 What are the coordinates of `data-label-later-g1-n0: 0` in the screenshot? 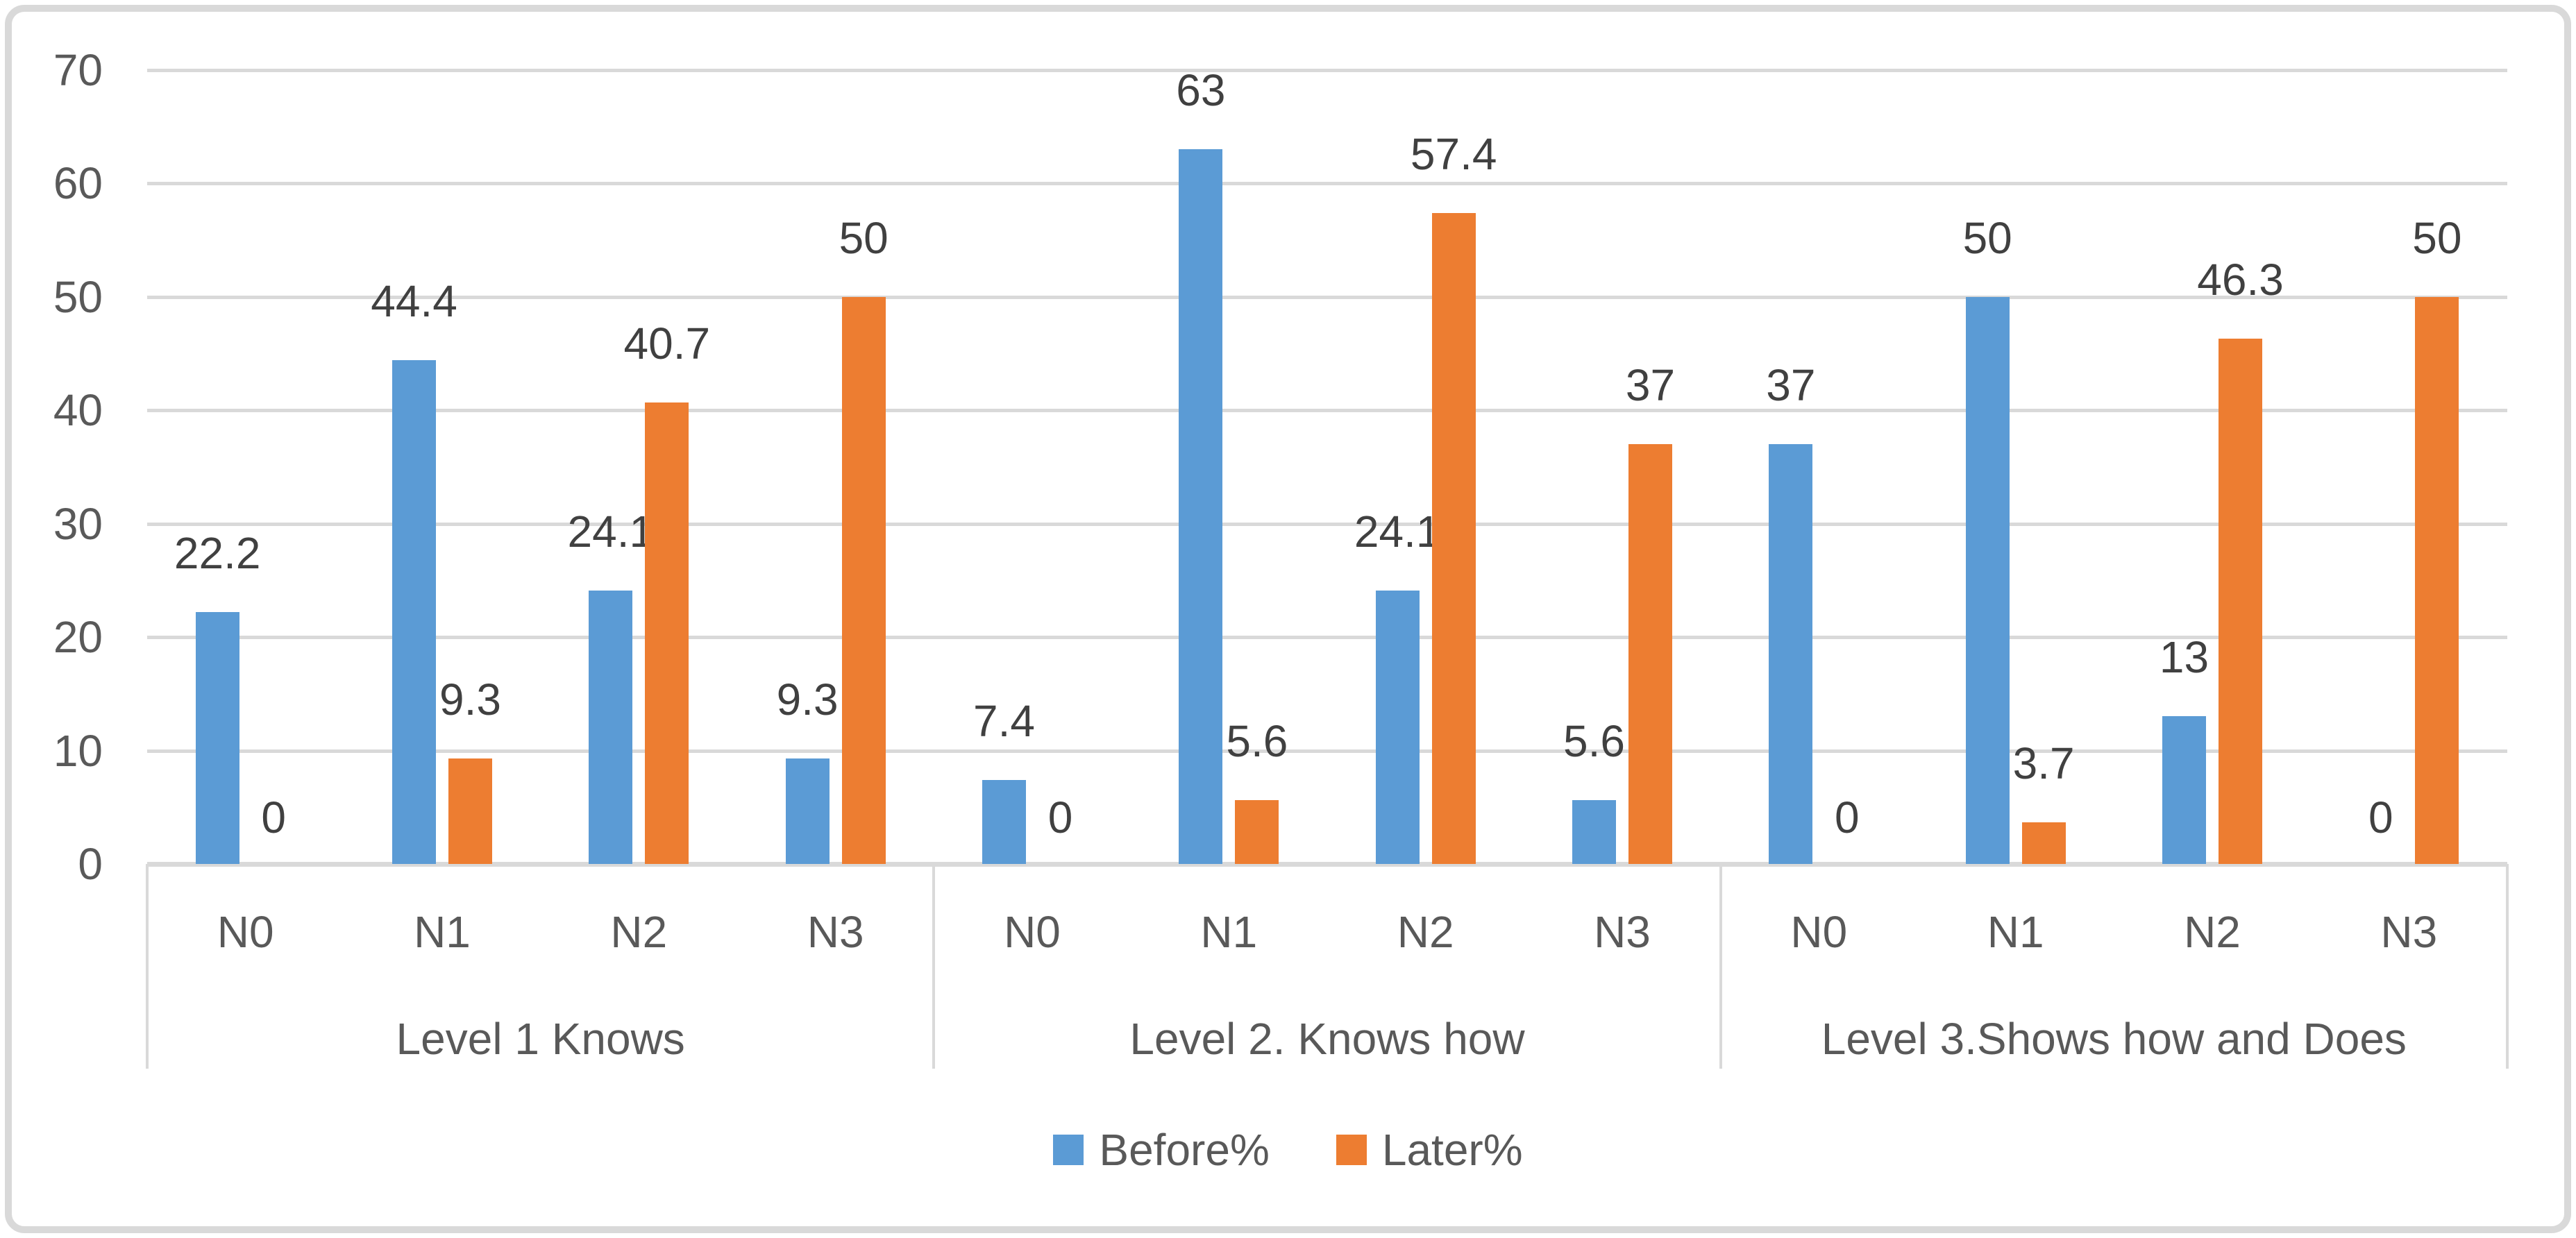 It's located at (273, 817).